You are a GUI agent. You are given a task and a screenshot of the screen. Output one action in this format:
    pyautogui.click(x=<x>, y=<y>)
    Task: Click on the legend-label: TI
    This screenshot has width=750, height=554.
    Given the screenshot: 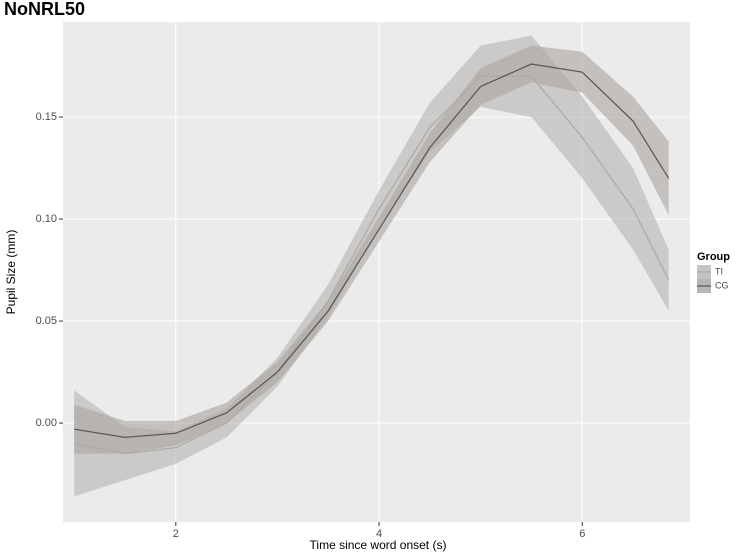 What is the action you would take?
    pyautogui.click(x=719, y=271)
    